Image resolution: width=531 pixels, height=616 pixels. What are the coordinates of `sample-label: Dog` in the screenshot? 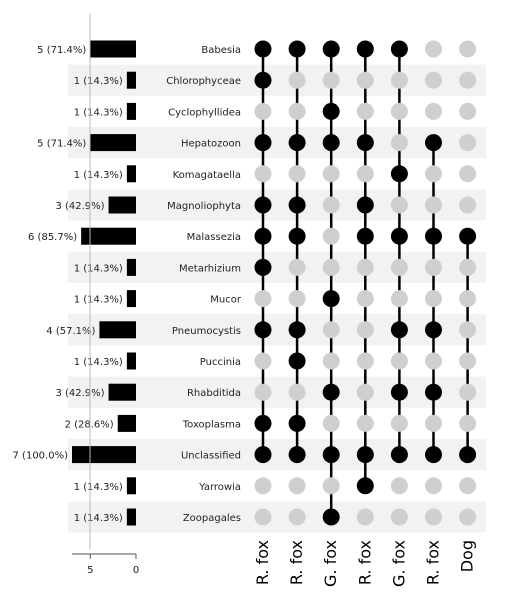 It's located at (467, 556).